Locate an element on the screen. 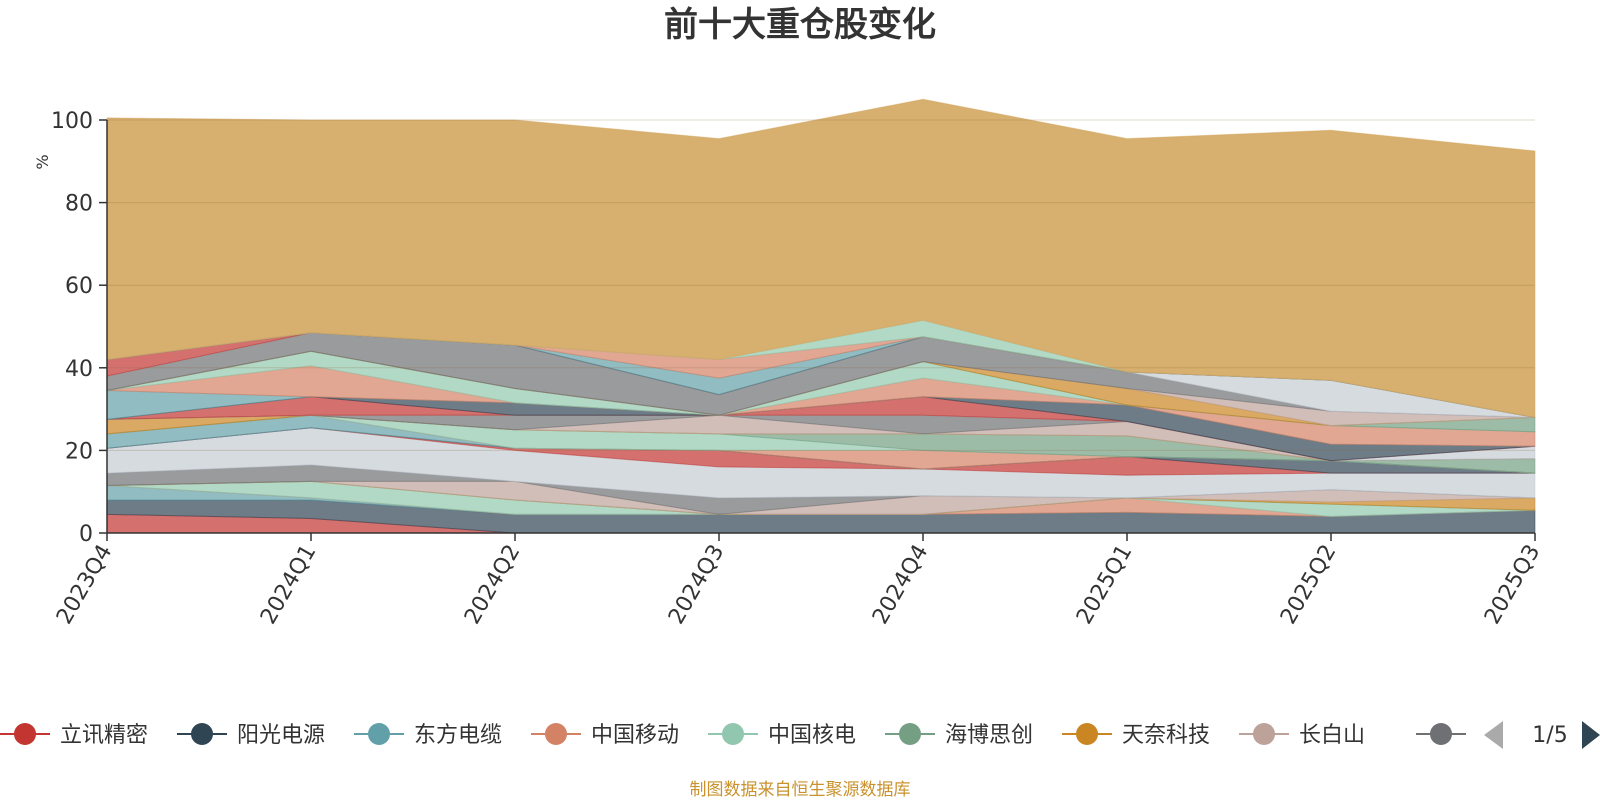 The width and height of the screenshot is (1600, 800). y-axis-label: % is located at coordinates (42, 161).